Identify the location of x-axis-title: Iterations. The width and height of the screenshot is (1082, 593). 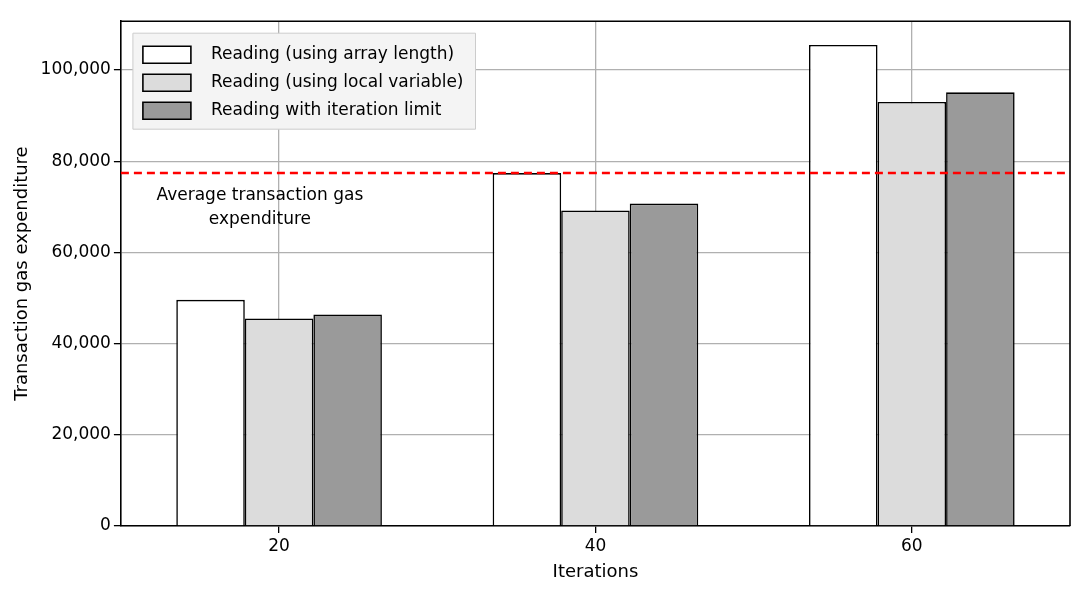
(595, 570).